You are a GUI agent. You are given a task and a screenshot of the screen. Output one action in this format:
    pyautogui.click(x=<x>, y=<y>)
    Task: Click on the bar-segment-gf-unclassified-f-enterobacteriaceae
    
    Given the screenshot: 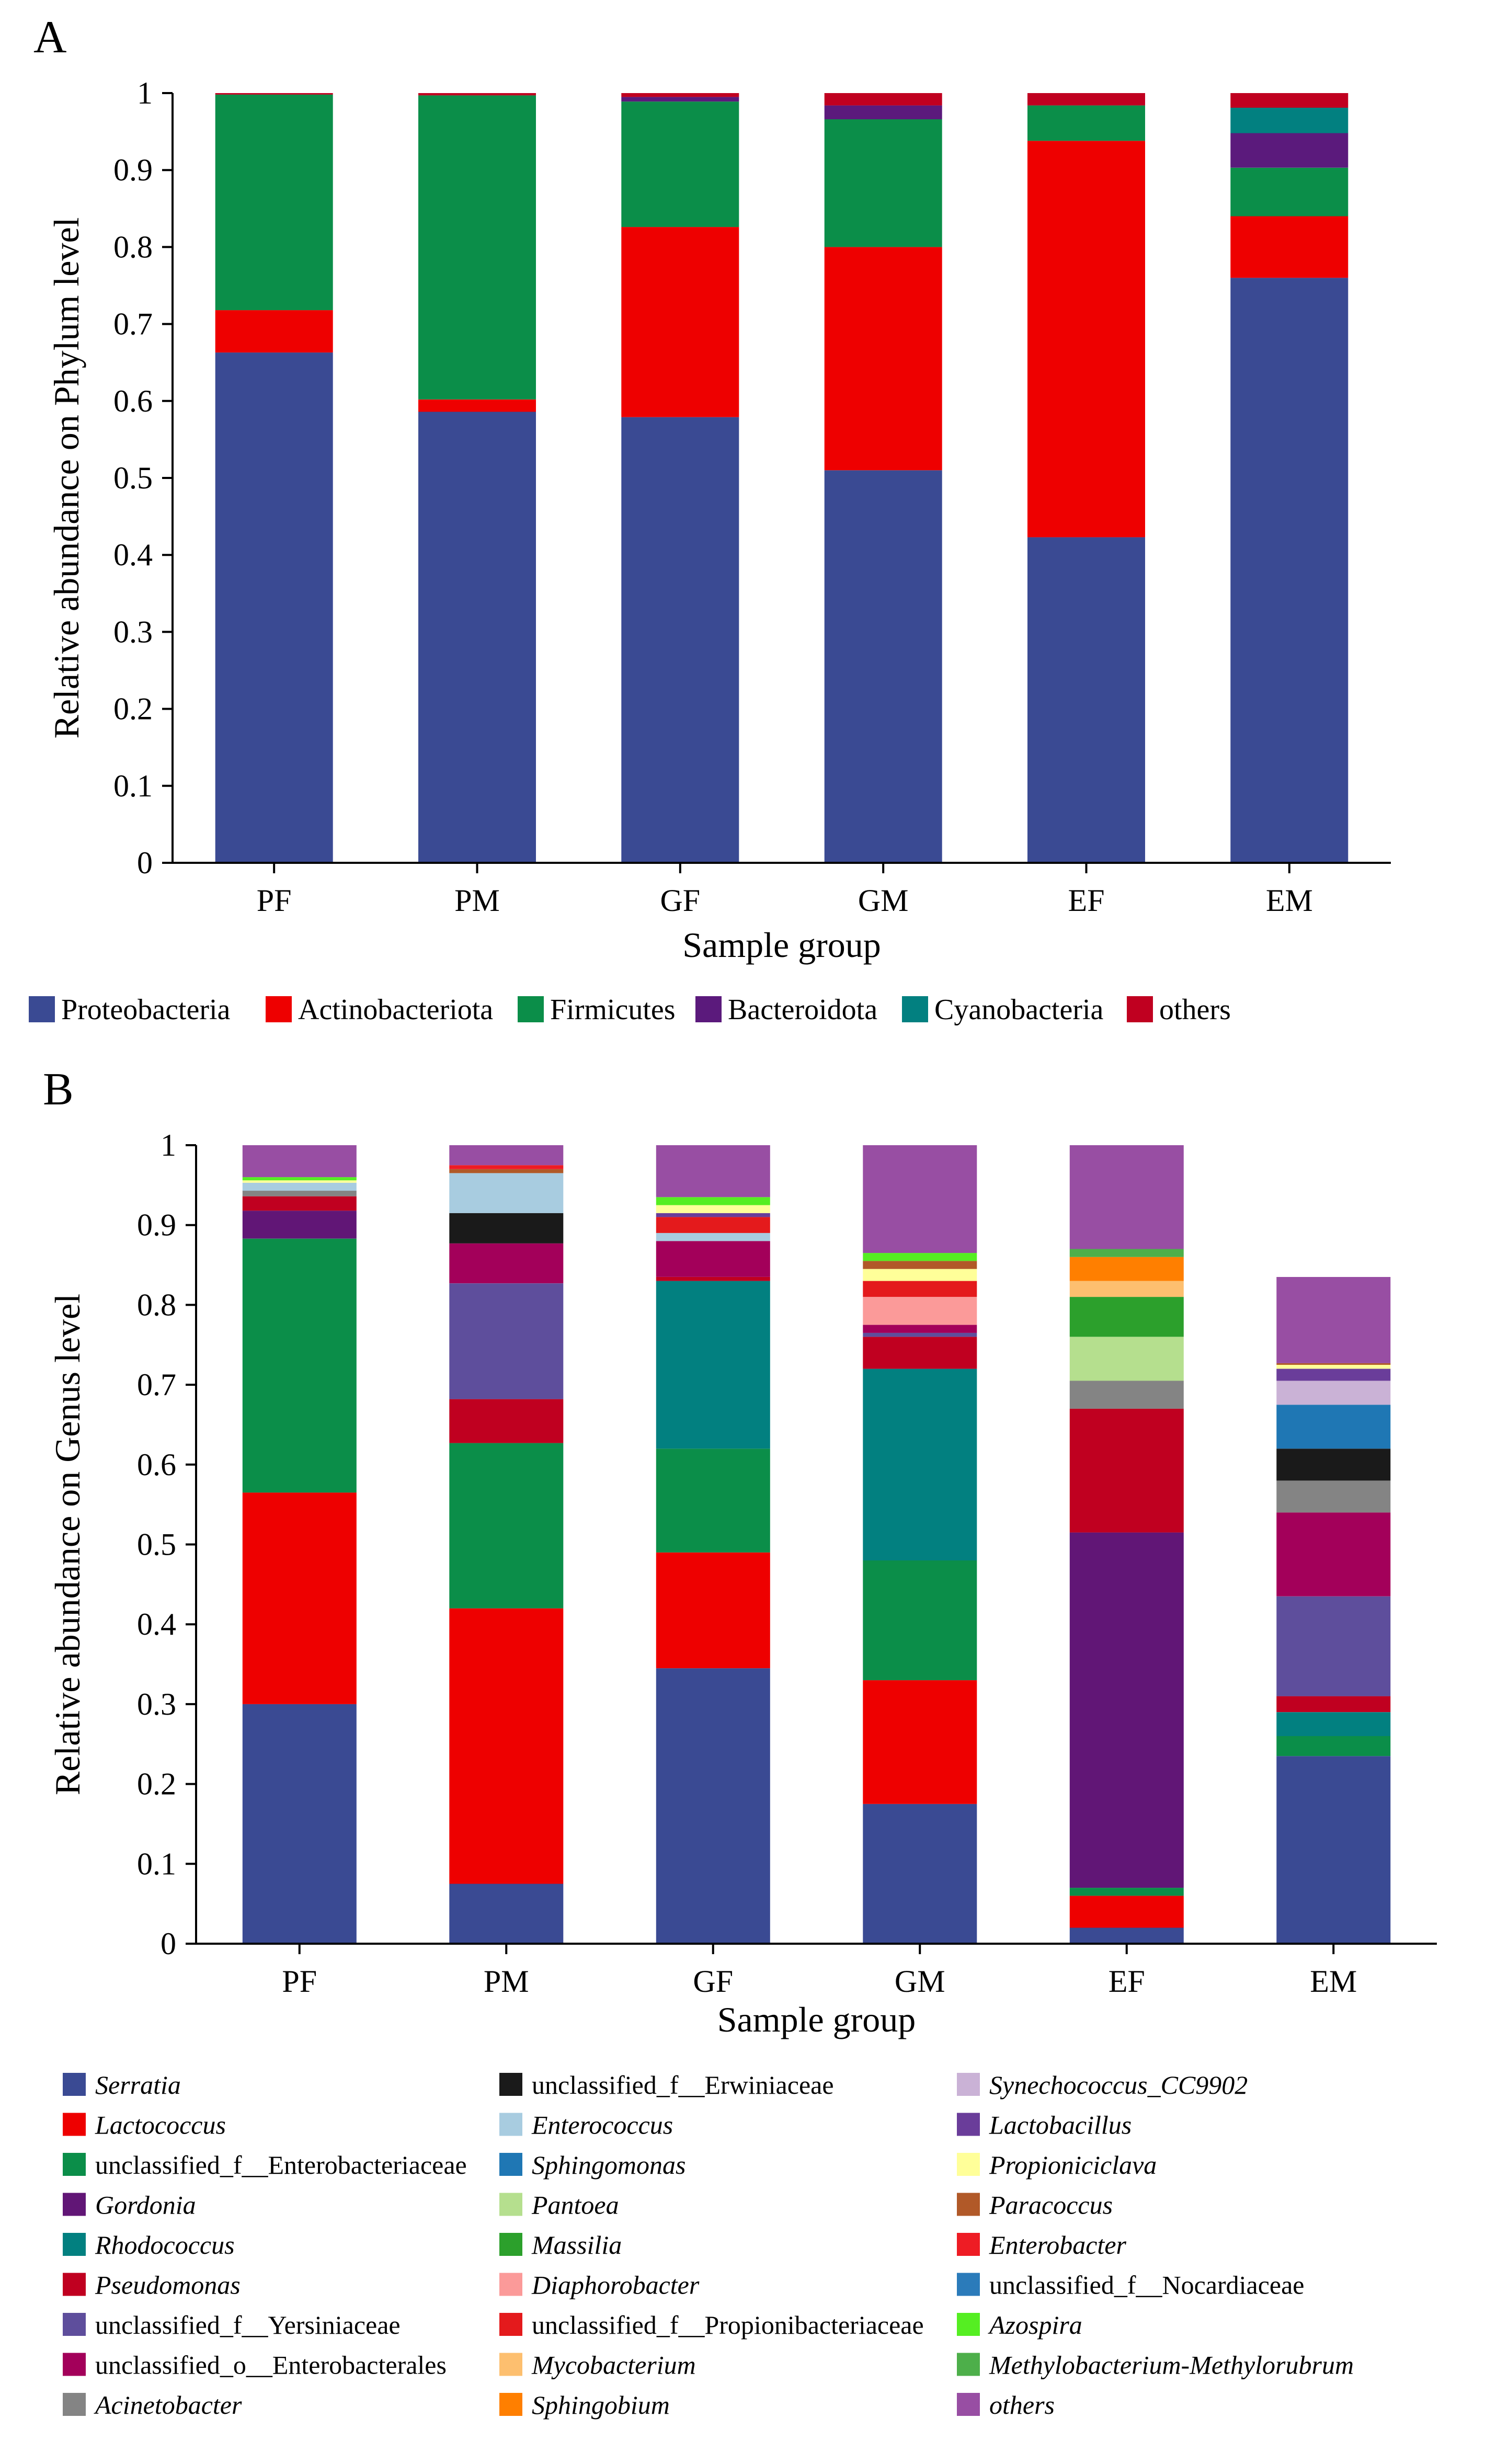 What is the action you would take?
    pyautogui.click(x=713, y=1501)
    